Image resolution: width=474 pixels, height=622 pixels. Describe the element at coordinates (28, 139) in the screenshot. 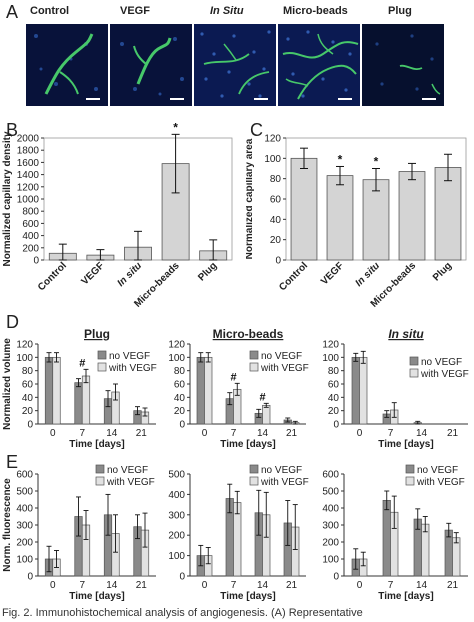

I see `y-tick-label: 2000` at that location.